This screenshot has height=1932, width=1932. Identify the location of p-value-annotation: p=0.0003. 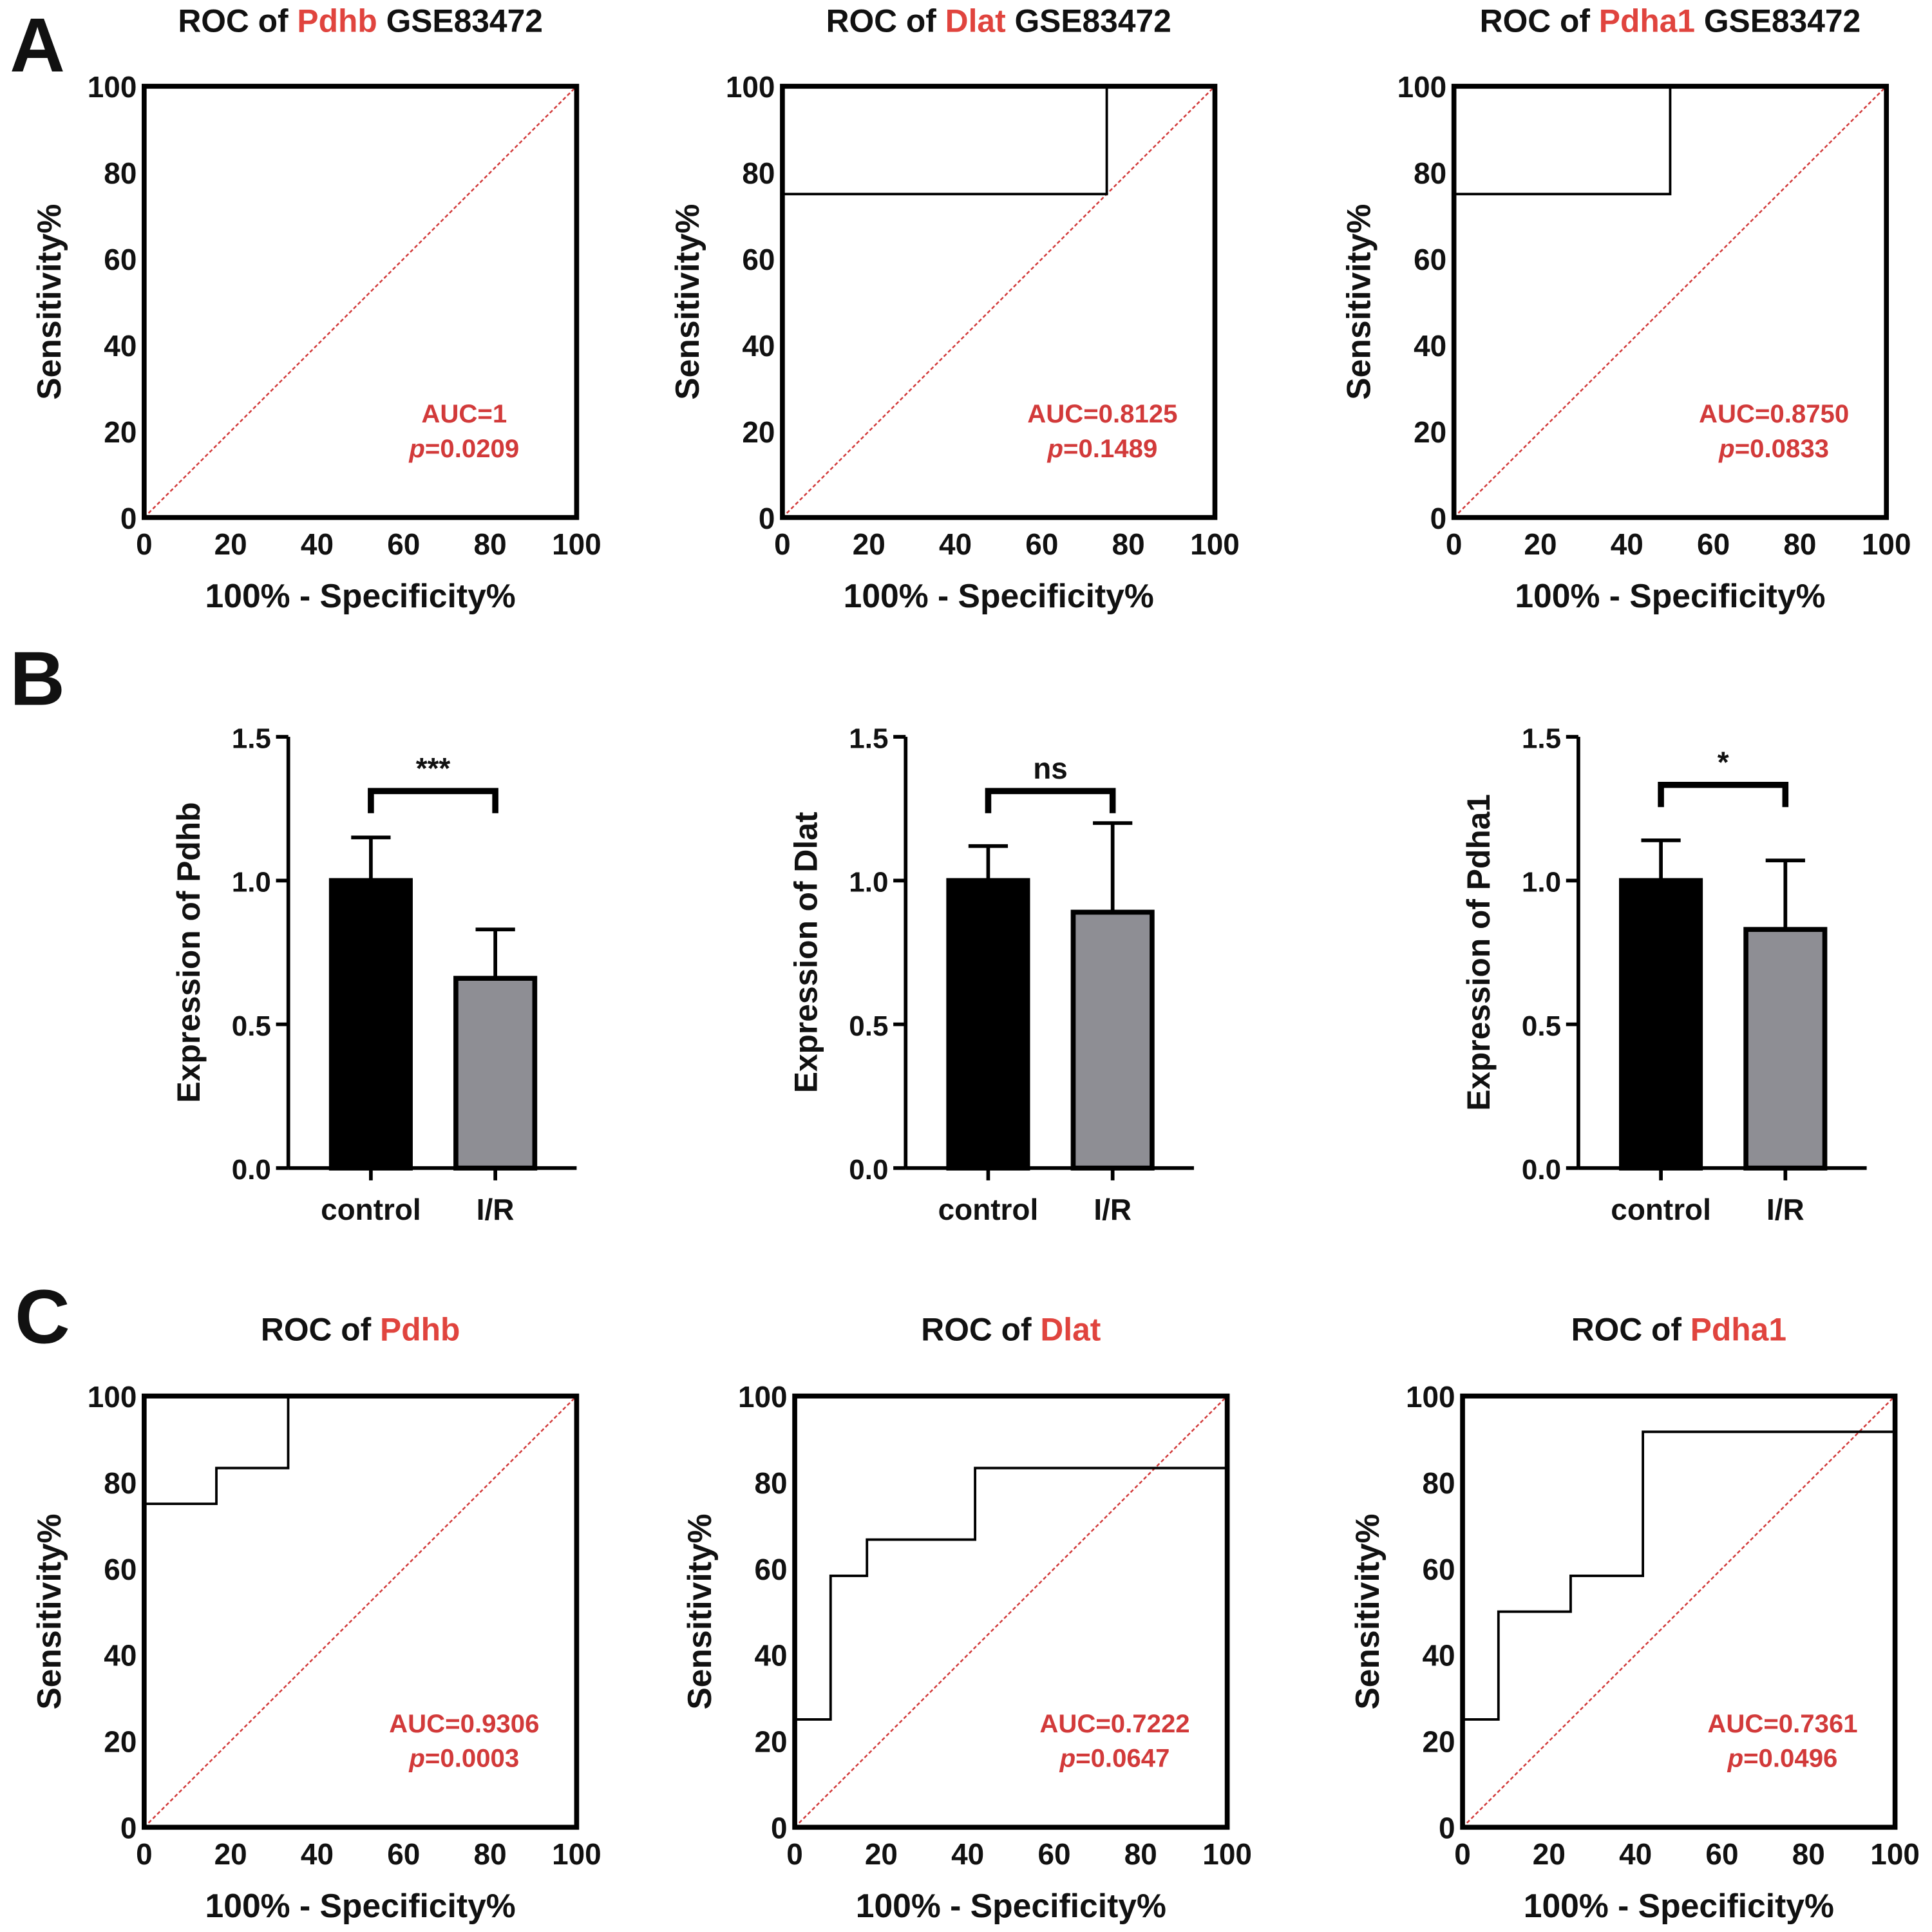
(463, 1758).